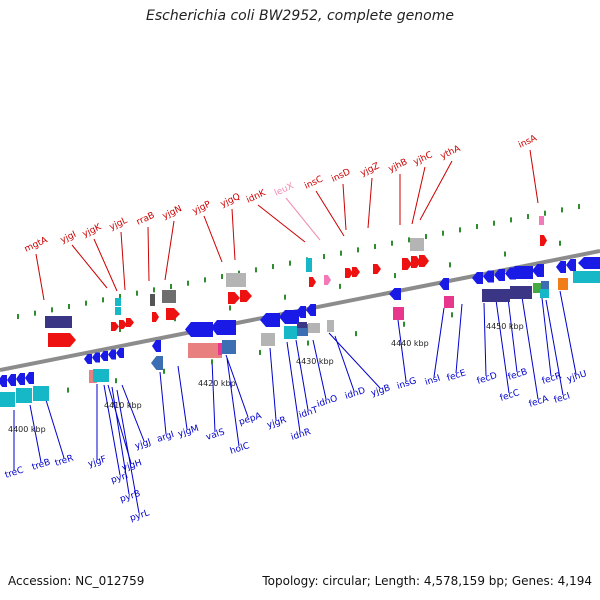 This screenshot has width=600, height=600. Describe the element at coordinates (539, 402) in the screenshot. I see `gene-label-fecA: fecA` at that location.